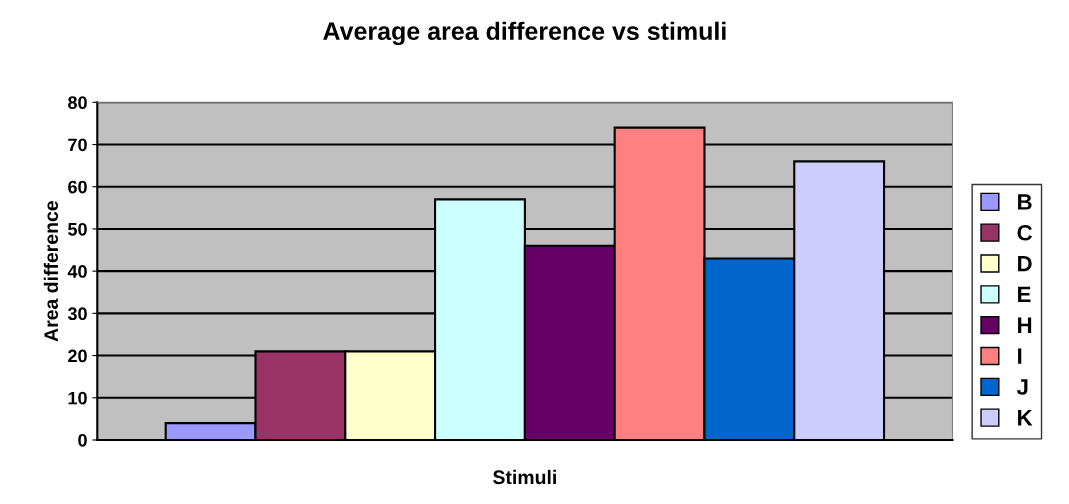 Image resolution: width=1069 pixels, height=504 pixels. What do you see at coordinates (1025, 325) in the screenshot?
I see `legend-label: H` at bounding box center [1025, 325].